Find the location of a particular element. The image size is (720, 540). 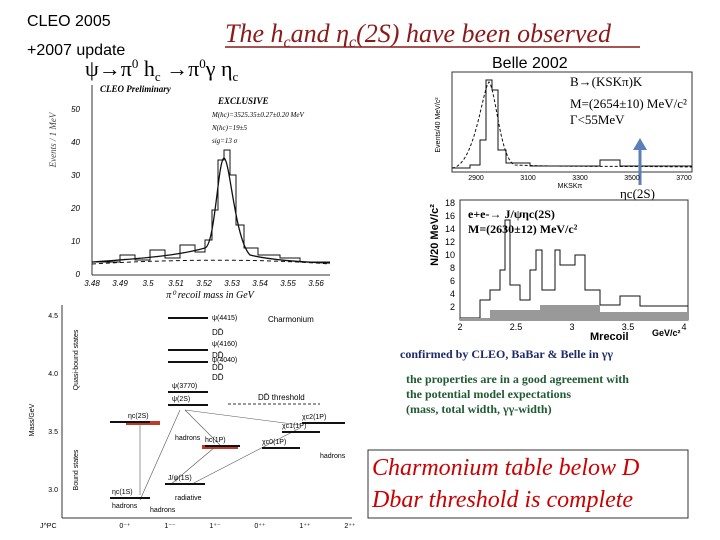

level-label: χc2(1P) is located at coordinates (314, 417).